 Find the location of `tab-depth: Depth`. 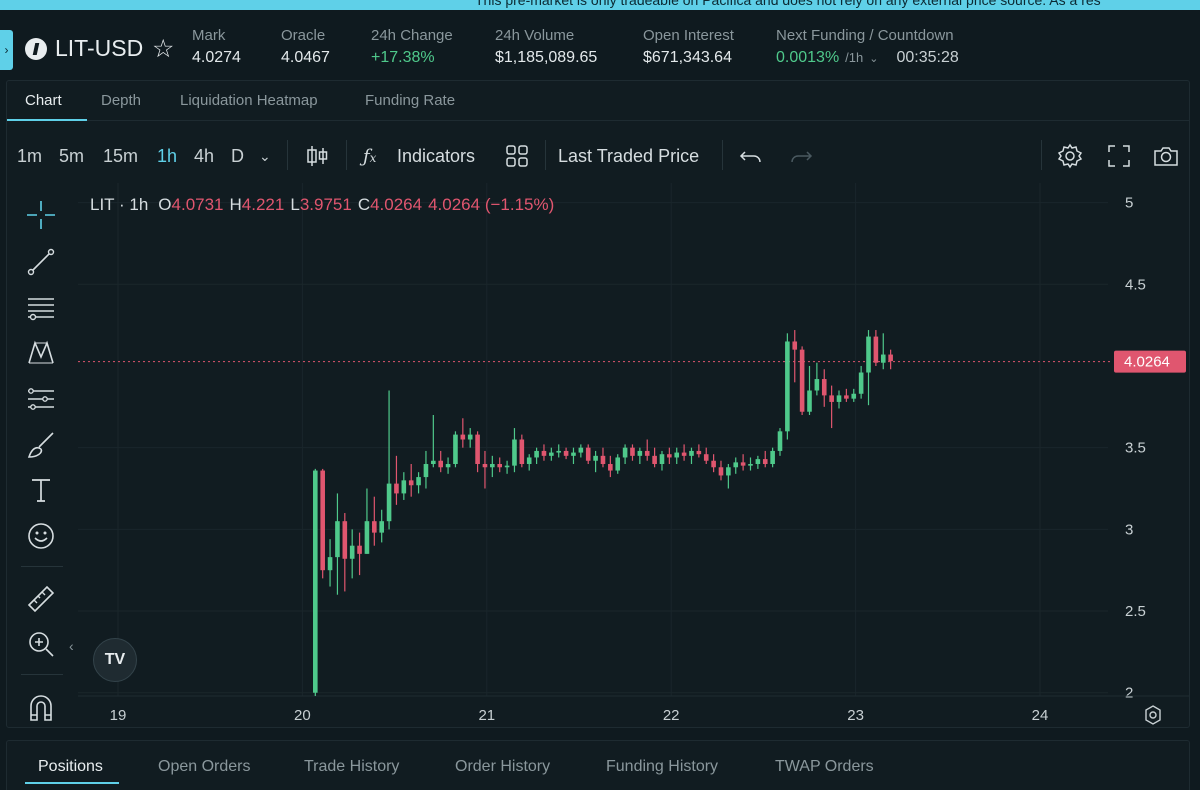

tab-depth: Depth is located at coordinates (121, 100).